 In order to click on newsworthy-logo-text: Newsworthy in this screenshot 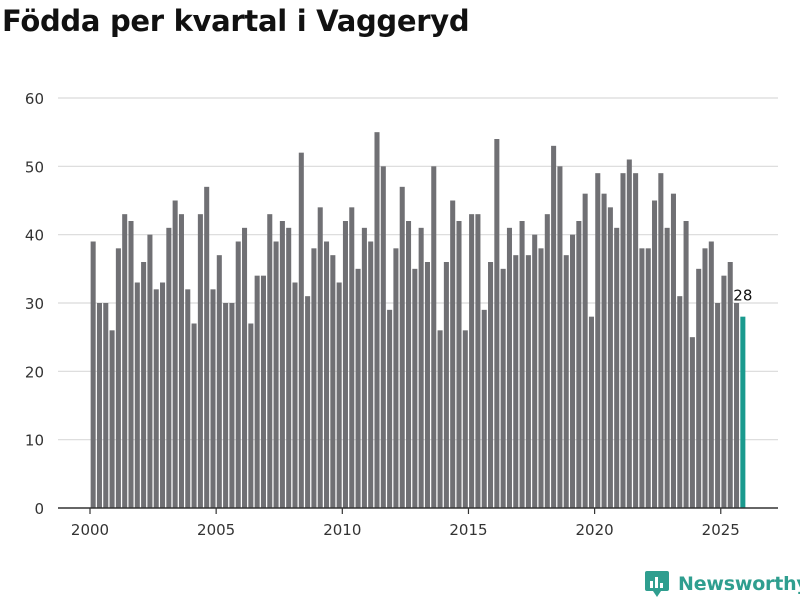, I will do `click(739, 584)`.